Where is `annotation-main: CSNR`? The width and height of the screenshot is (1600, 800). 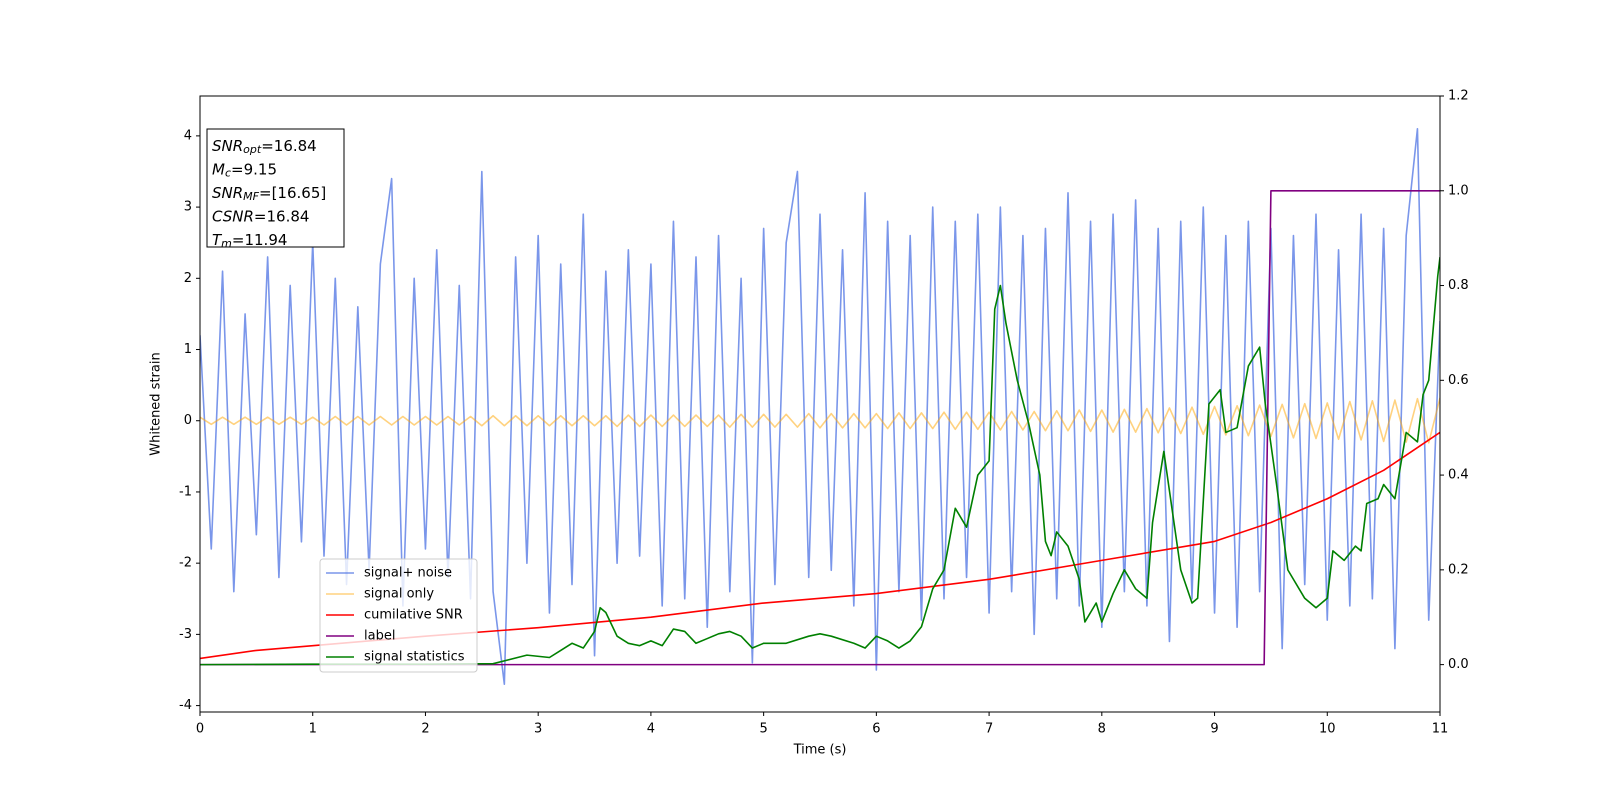
annotation-main: CSNR is located at coordinates (233, 216).